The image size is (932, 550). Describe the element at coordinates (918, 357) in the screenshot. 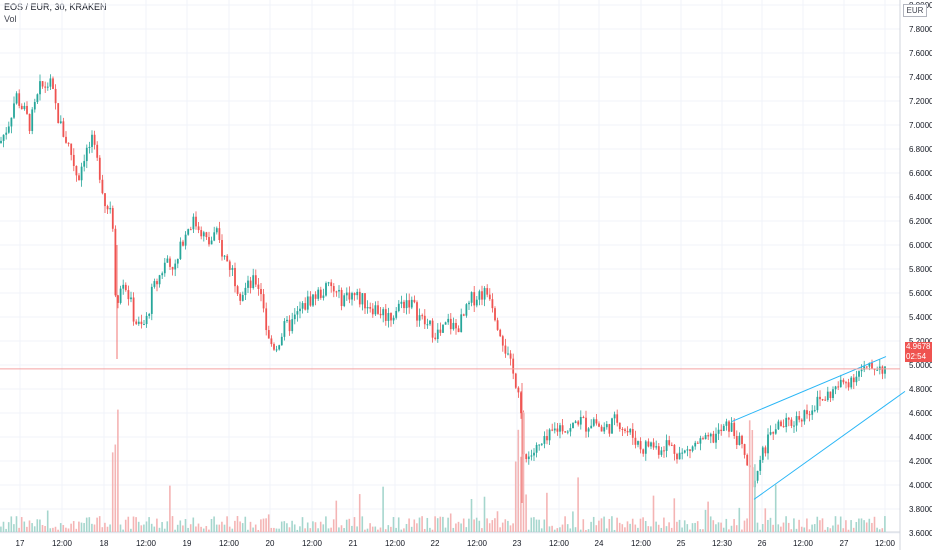

I see `bar-countdown-tag: 02:54` at that location.